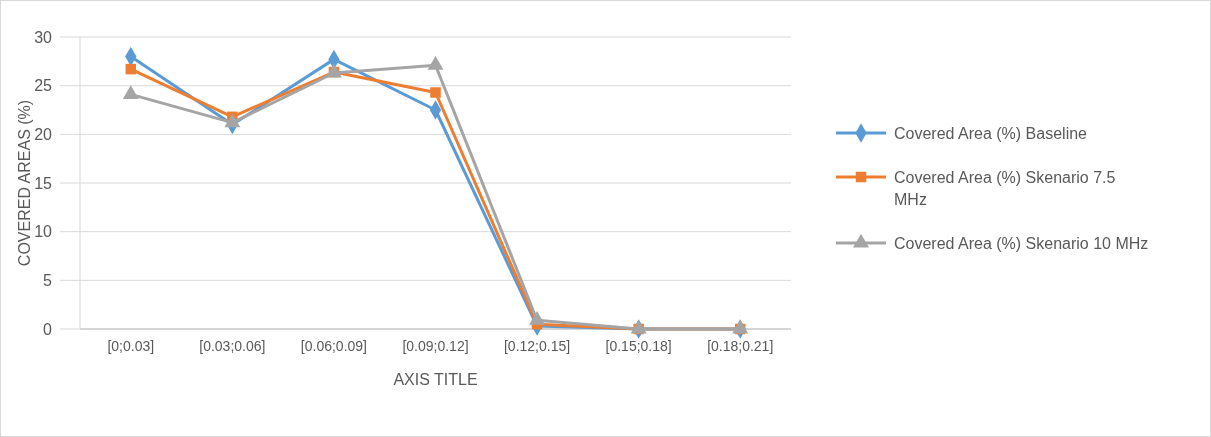  I want to click on legend-label: Covered Area (%) Skenario 10 MHz, so click(1021, 243).